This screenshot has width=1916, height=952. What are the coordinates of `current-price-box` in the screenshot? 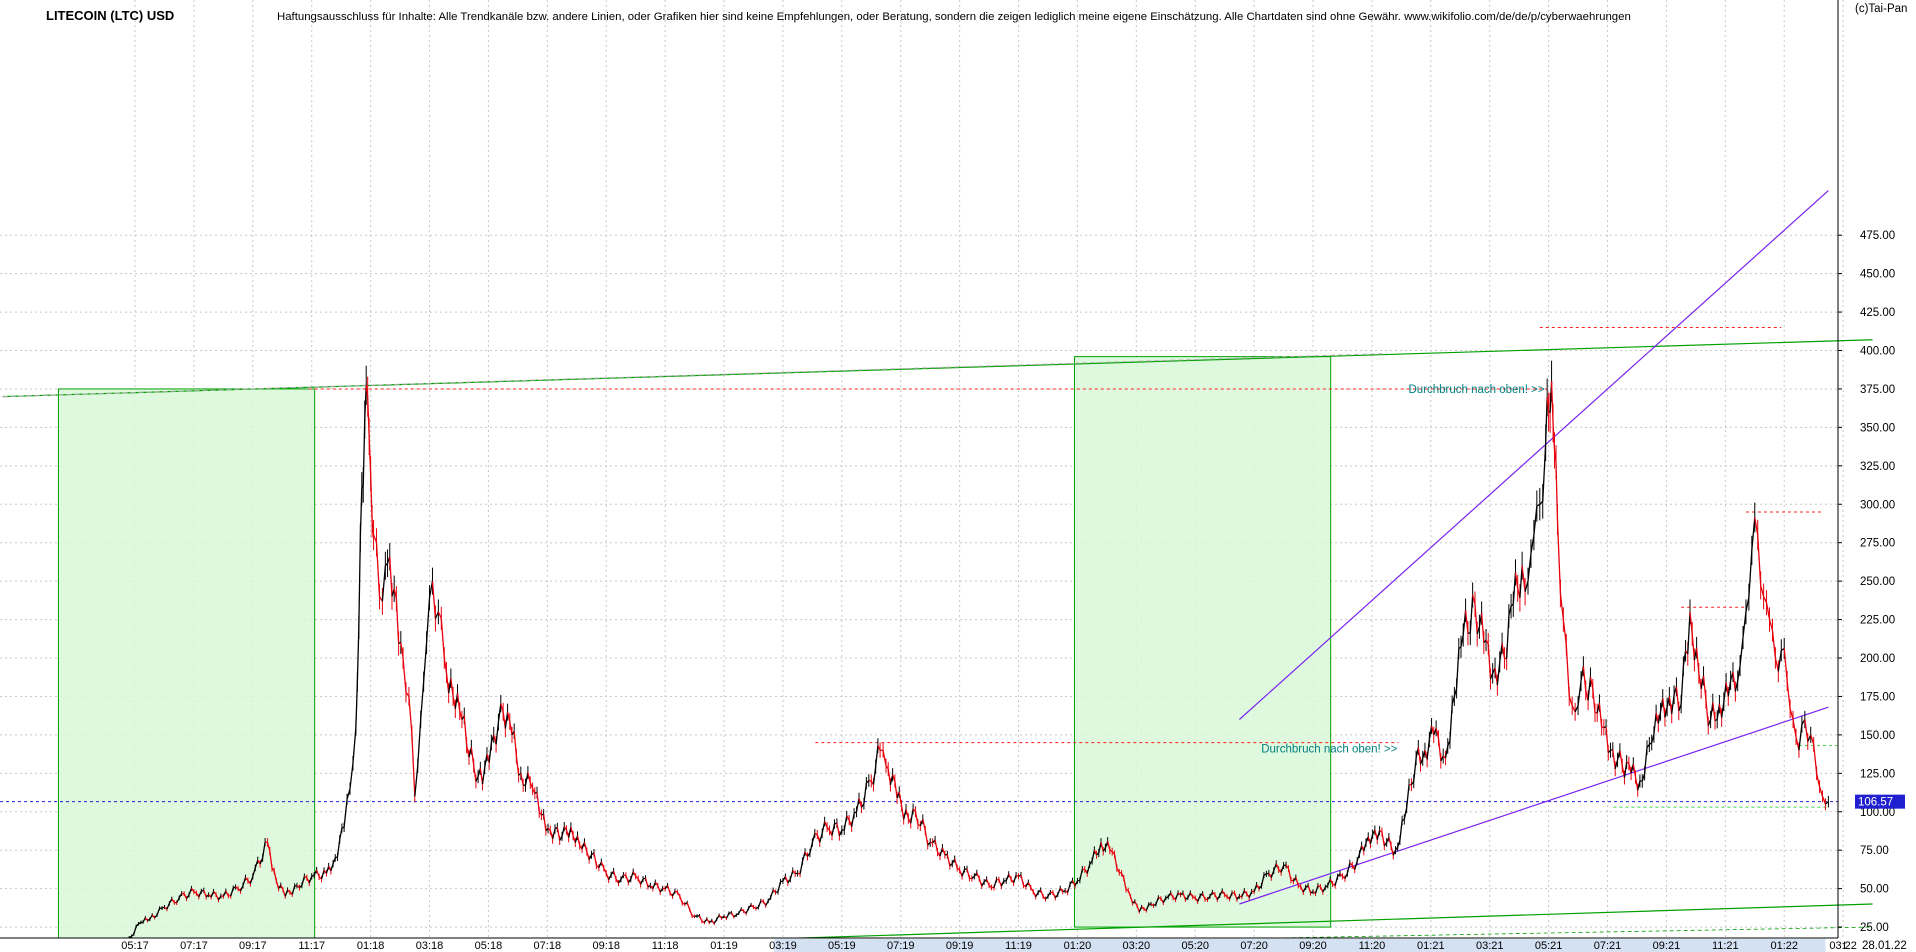 It's located at (1880, 801).